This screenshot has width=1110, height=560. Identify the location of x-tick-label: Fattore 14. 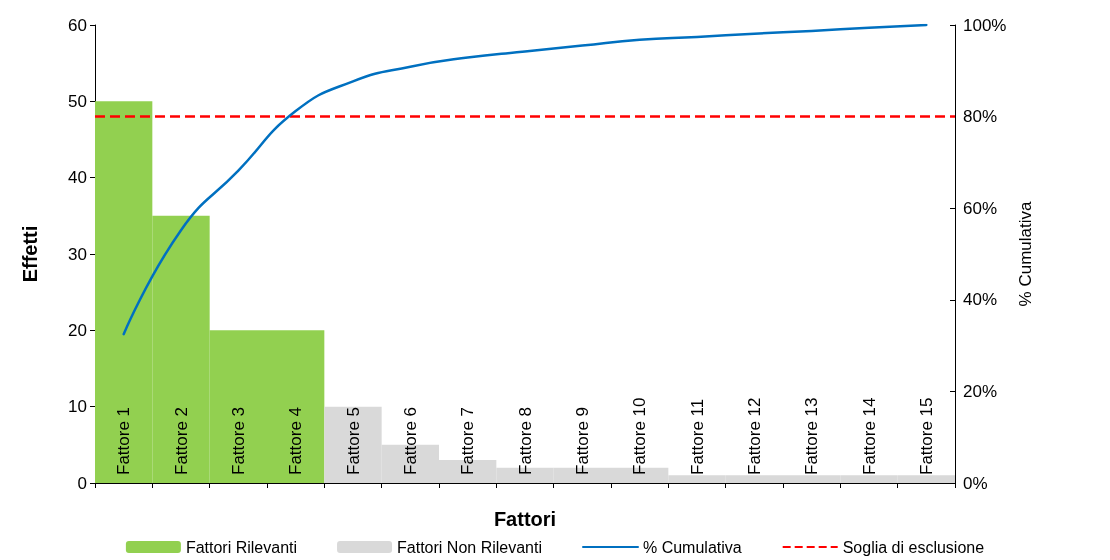
(869, 436).